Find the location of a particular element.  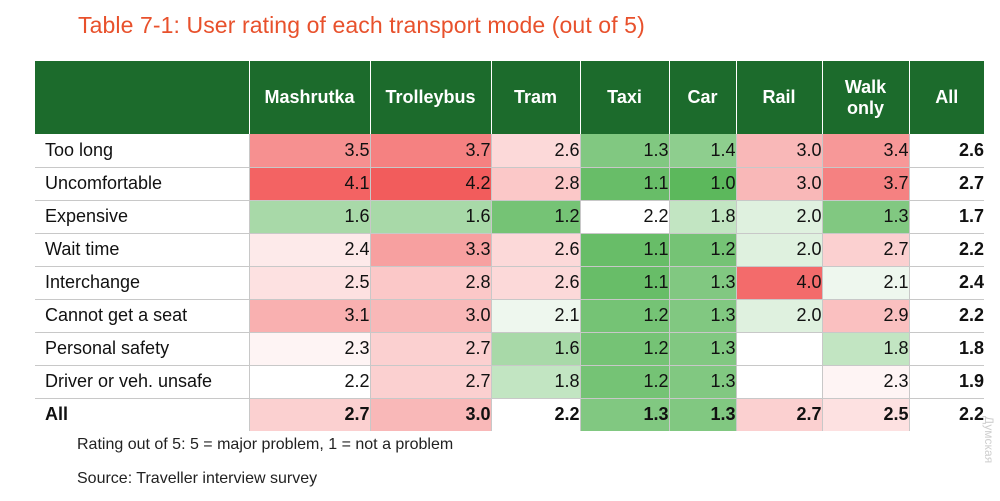

row-label: Personal safety is located at coordinates (142, 349).